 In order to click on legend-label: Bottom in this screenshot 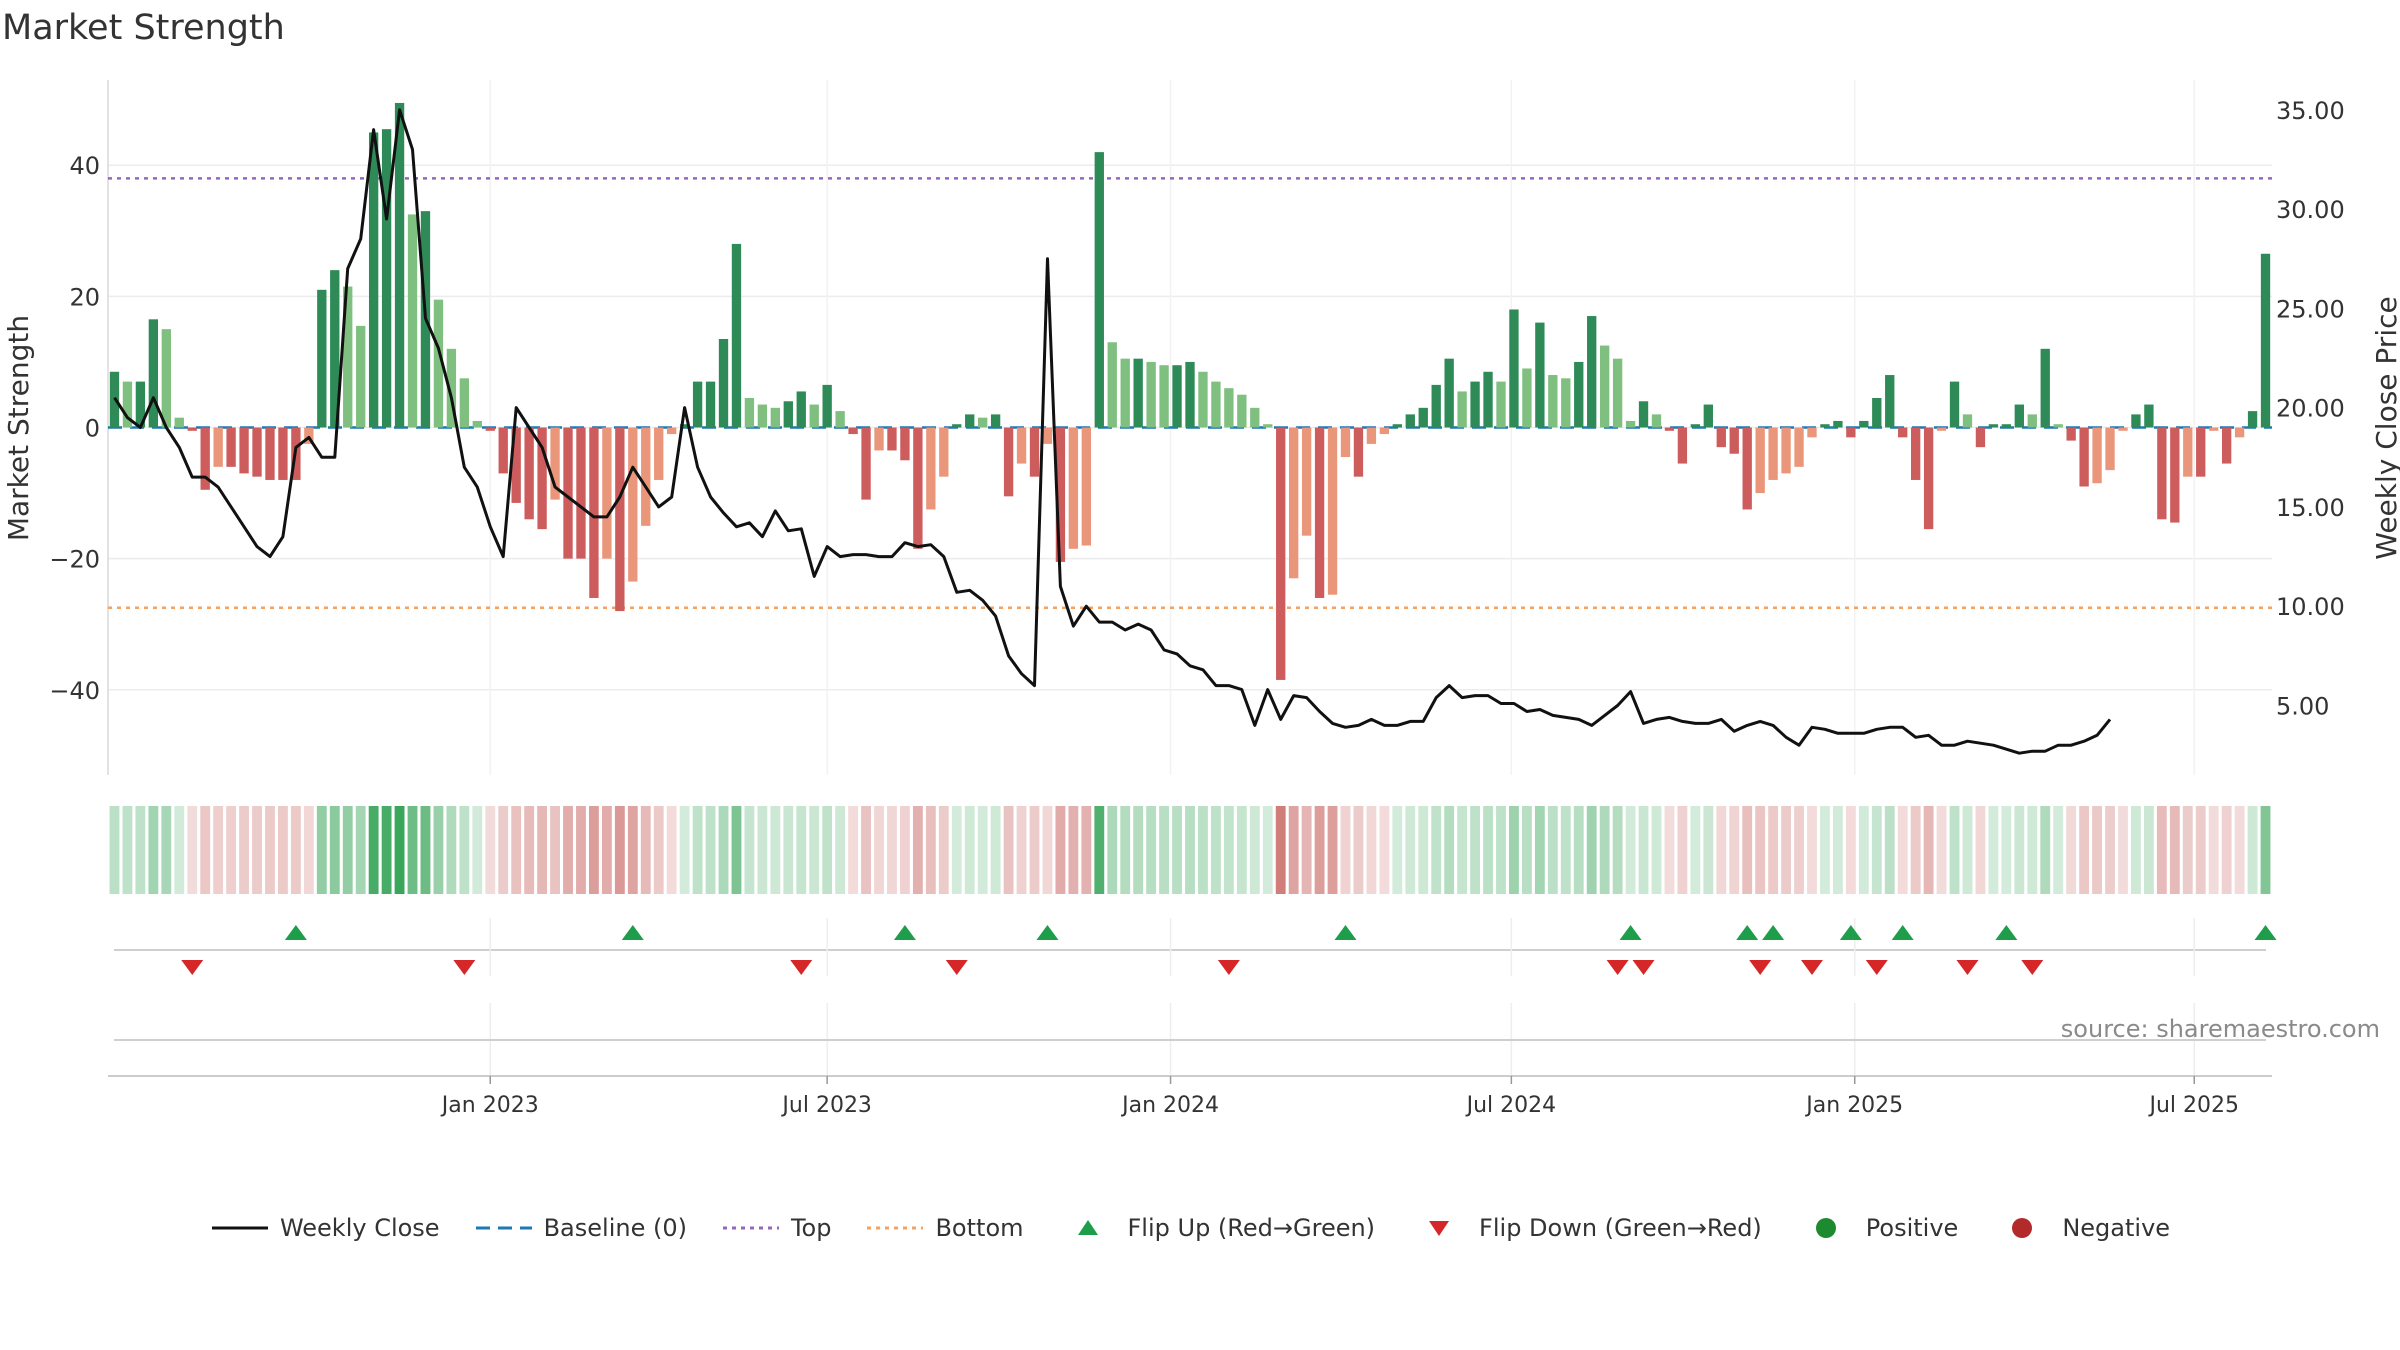, I will do `click(979, 1228)`.